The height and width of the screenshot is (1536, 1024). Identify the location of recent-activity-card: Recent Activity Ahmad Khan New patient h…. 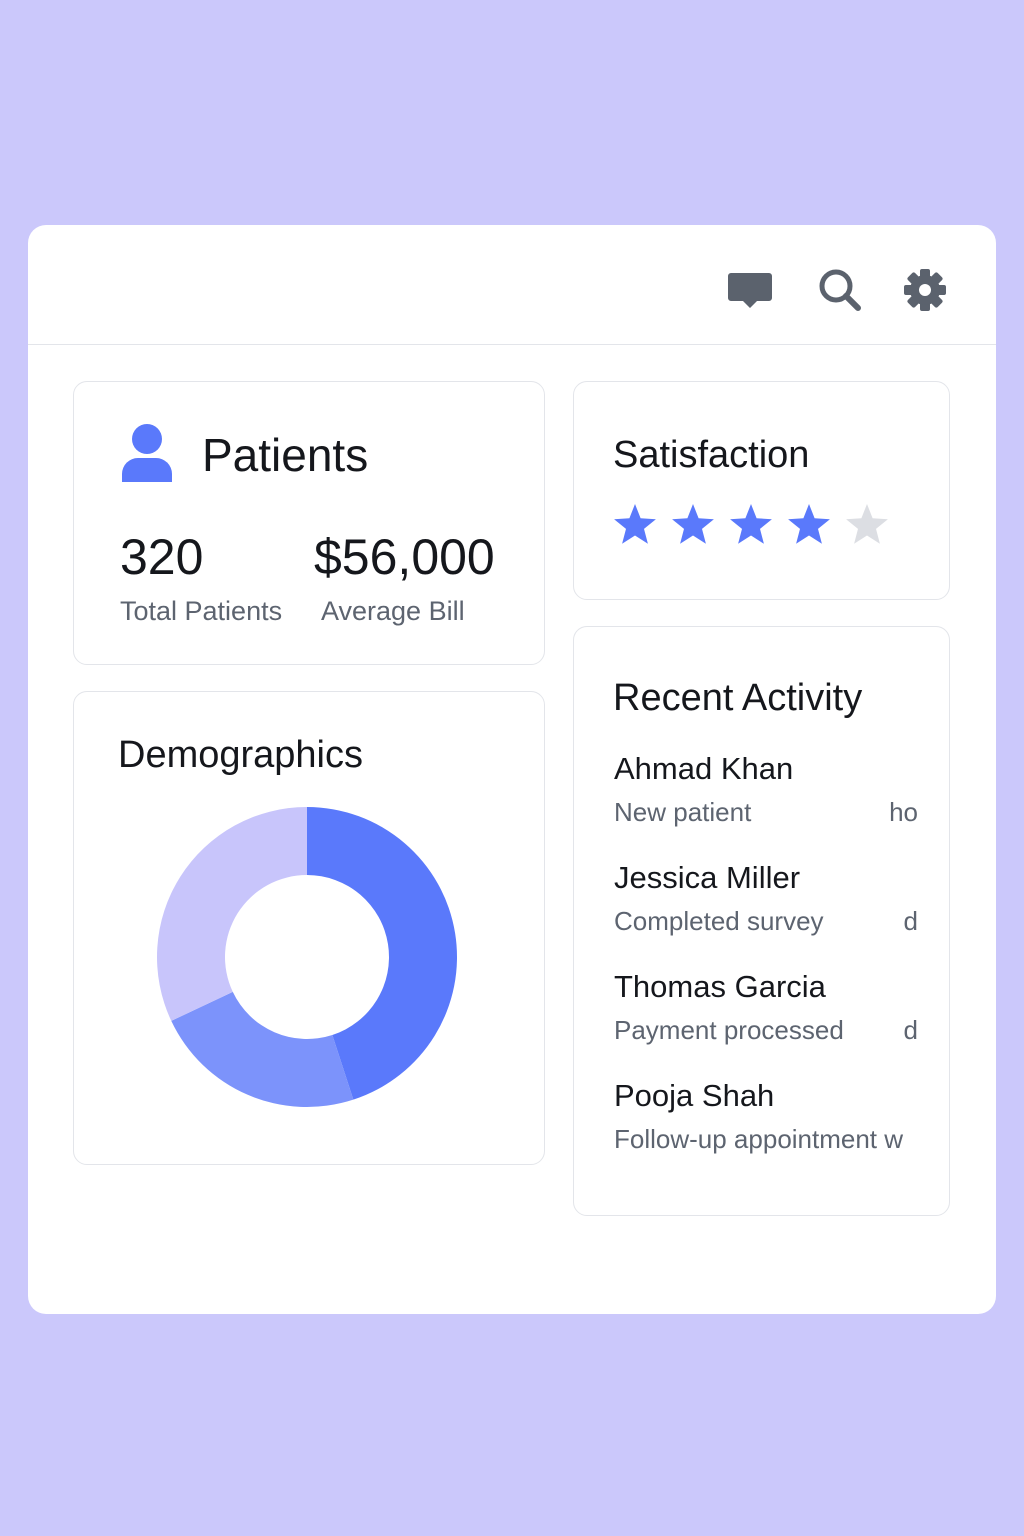
(761, 921).